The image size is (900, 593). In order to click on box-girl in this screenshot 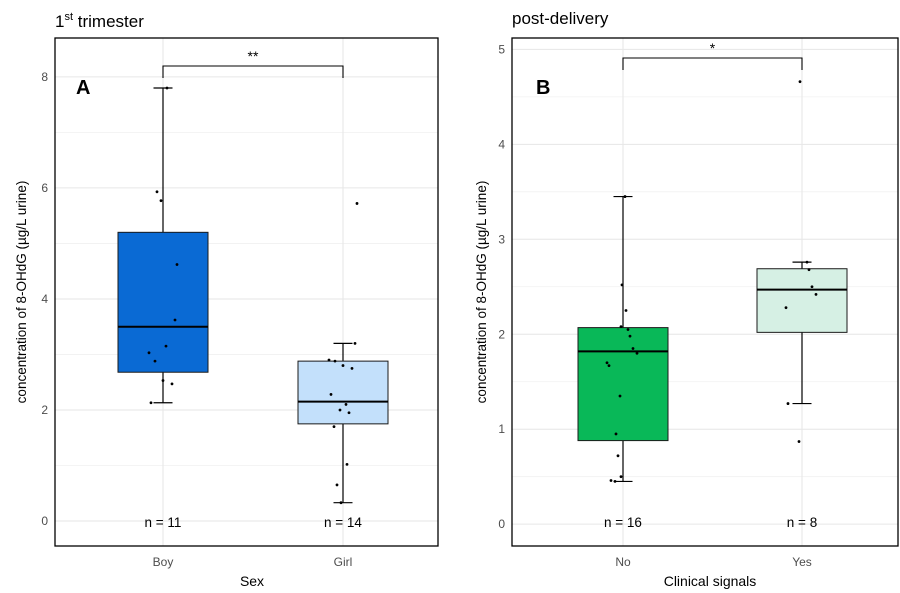, I will do `click(343, 392)`.